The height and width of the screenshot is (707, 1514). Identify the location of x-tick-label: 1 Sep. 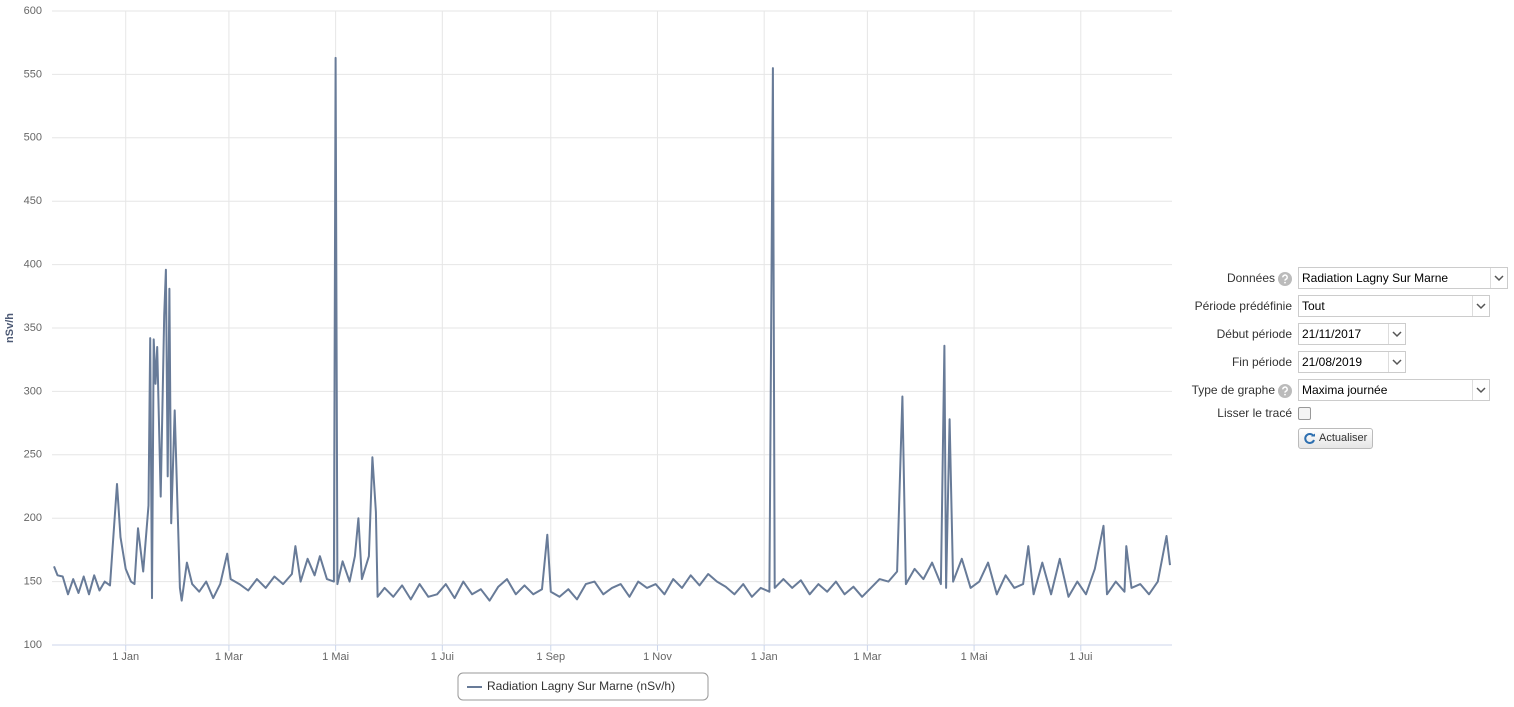
(550, 657).